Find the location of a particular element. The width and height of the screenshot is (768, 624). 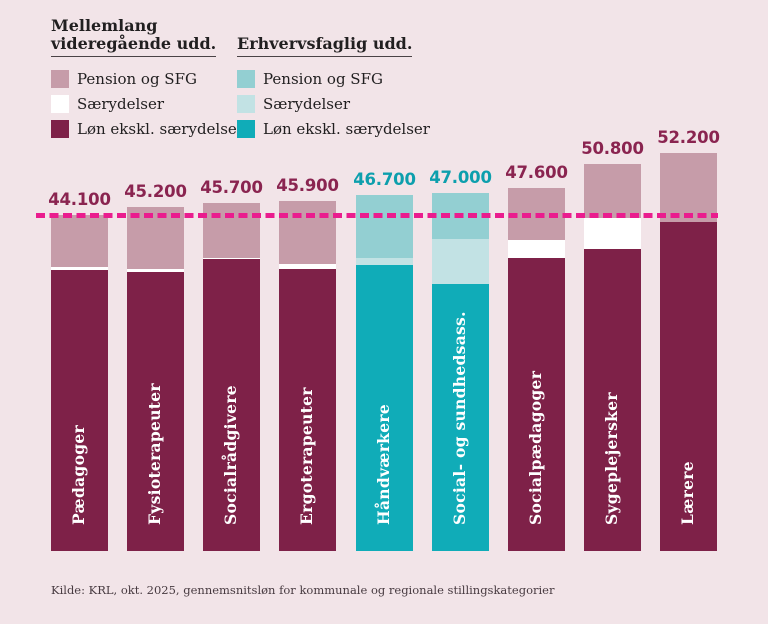

legend-swatch-mvu-pension-icon is located at coordinates (60, 78).